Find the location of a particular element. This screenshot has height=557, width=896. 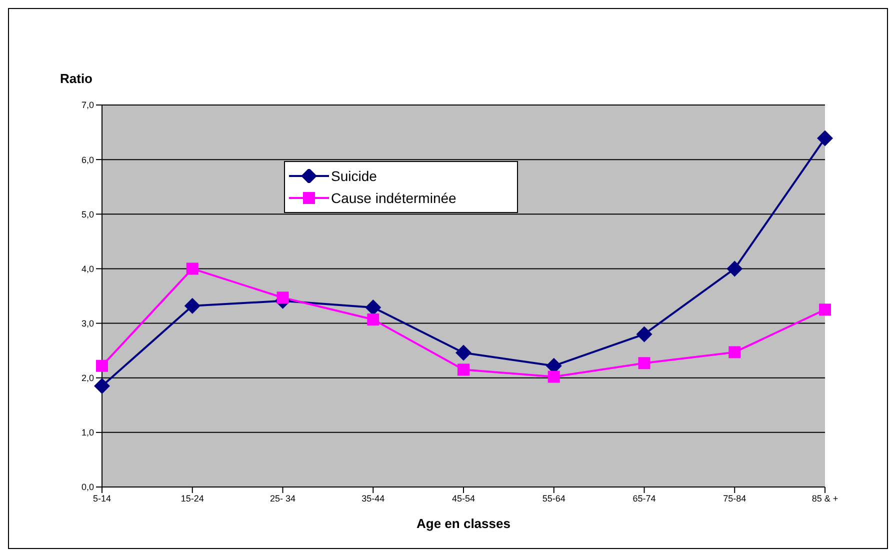

x-tick-label: 45-54 is located at coordinates (464, 498).